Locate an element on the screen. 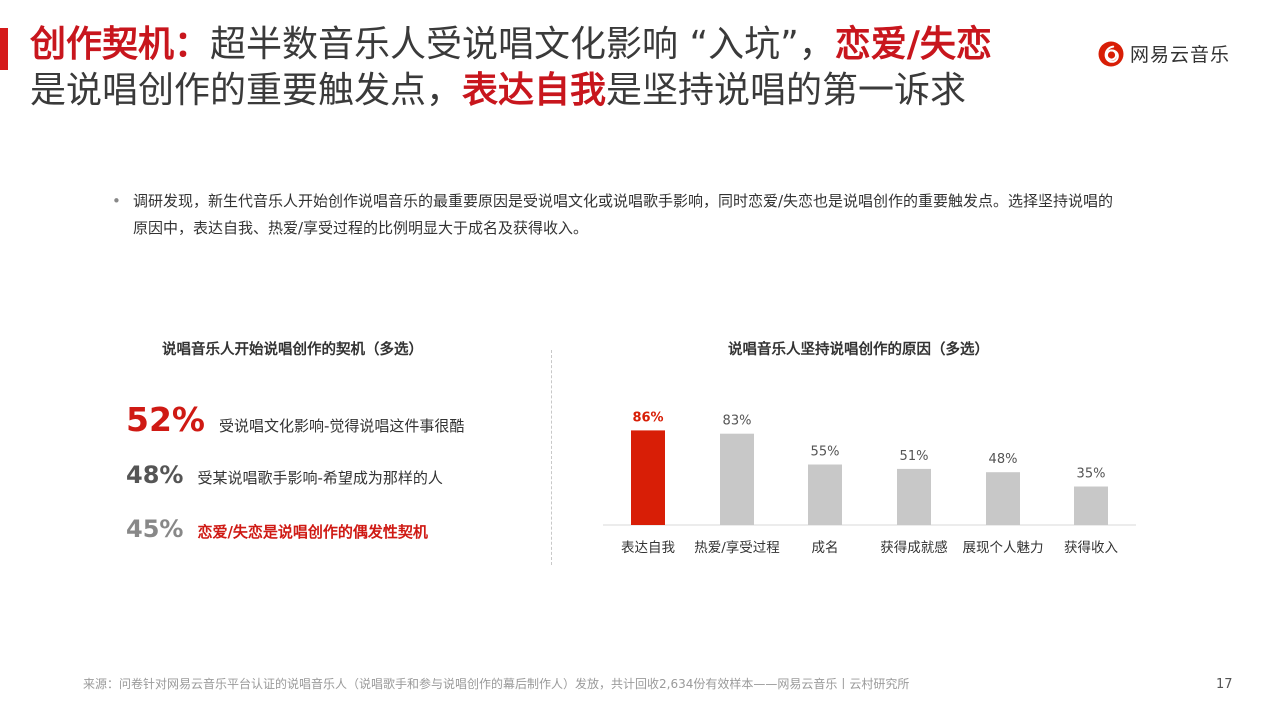 Image resolution: width=1280 pixels, height=720 pixels. page-number: 17 is located at coordinates (1224, 684).